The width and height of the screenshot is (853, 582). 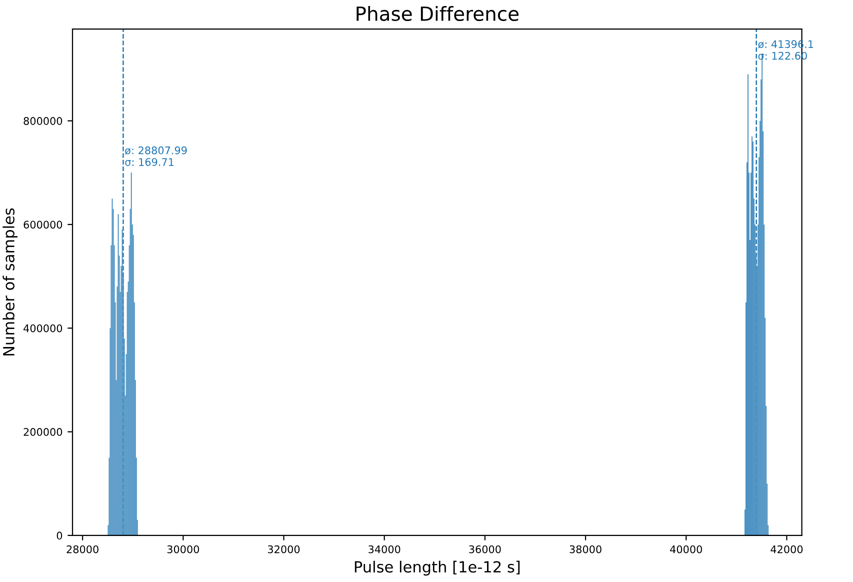 What do you see at coordinates (284, 549) in the screenshot?
I see `x-tick-label: 32000` at bounding box center [284, 549].